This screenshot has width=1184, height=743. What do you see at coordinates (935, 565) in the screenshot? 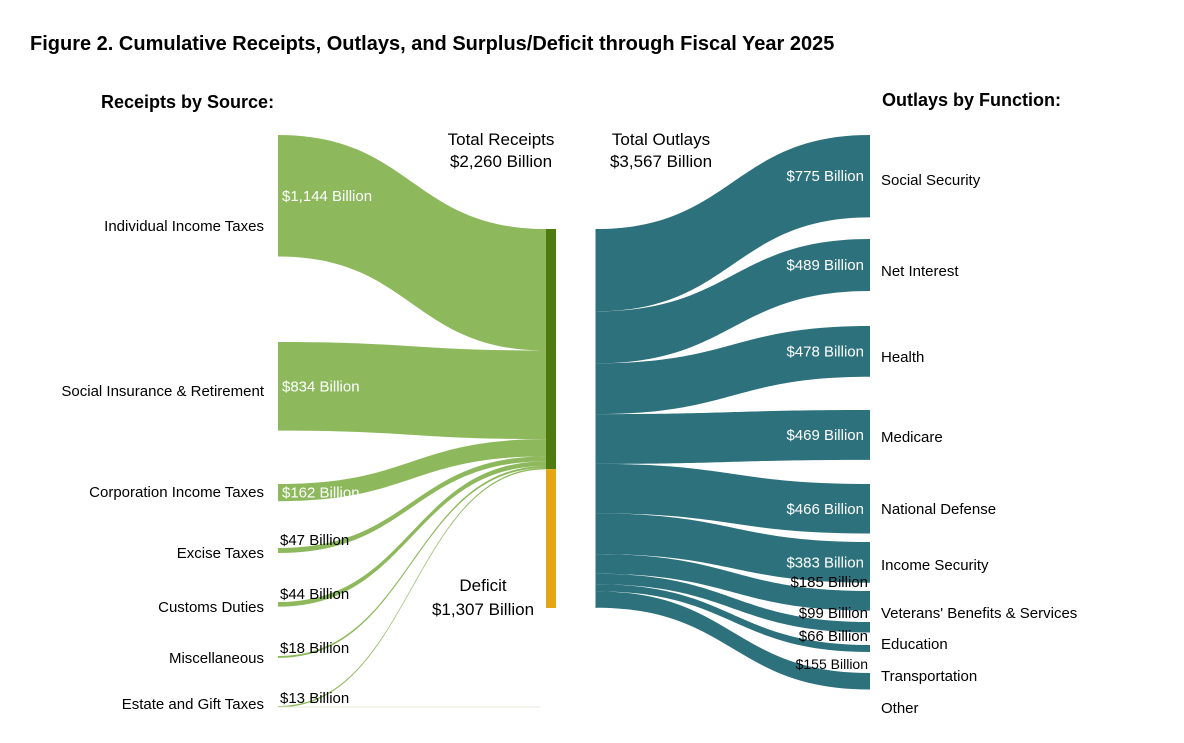
I see `outlay-label-income-security: Income Security` at bounding box center [935, 565].